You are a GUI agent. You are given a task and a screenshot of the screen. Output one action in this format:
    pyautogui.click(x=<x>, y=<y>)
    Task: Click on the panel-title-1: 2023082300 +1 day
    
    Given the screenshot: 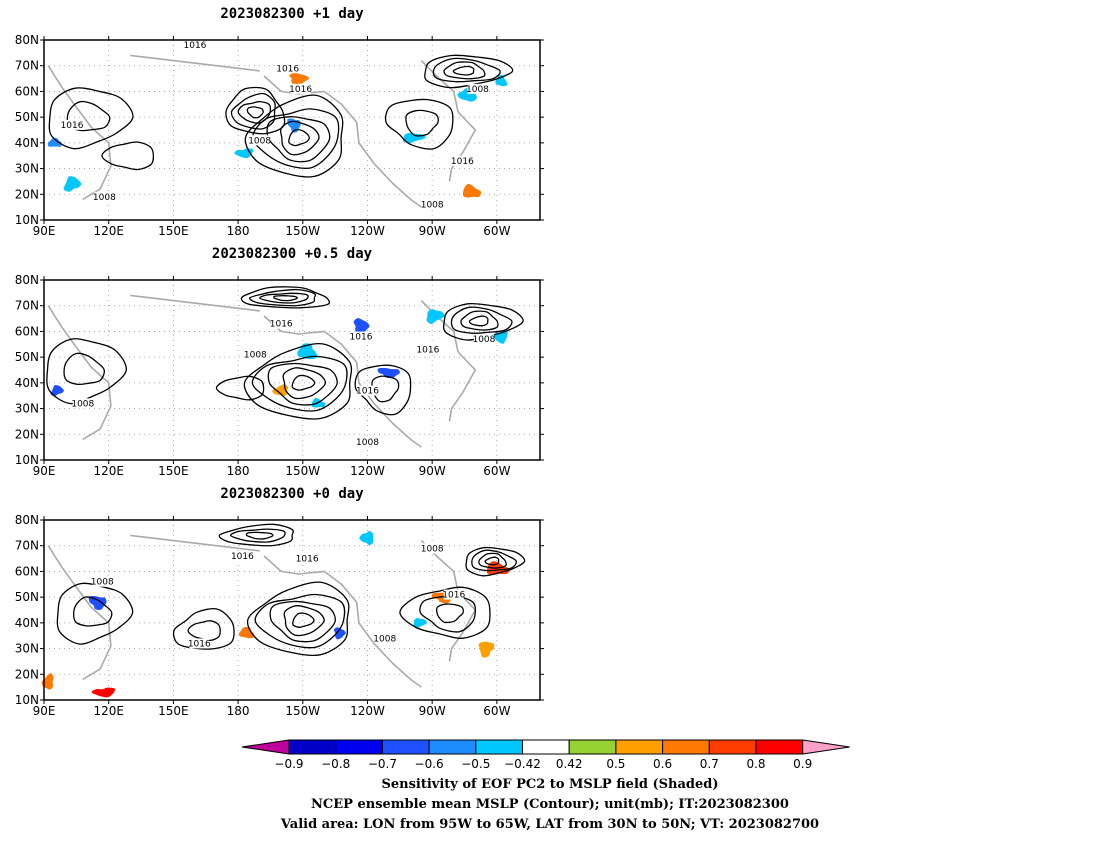 What is the action you would take?
    pyautogui.click(x=292, y=14)
    